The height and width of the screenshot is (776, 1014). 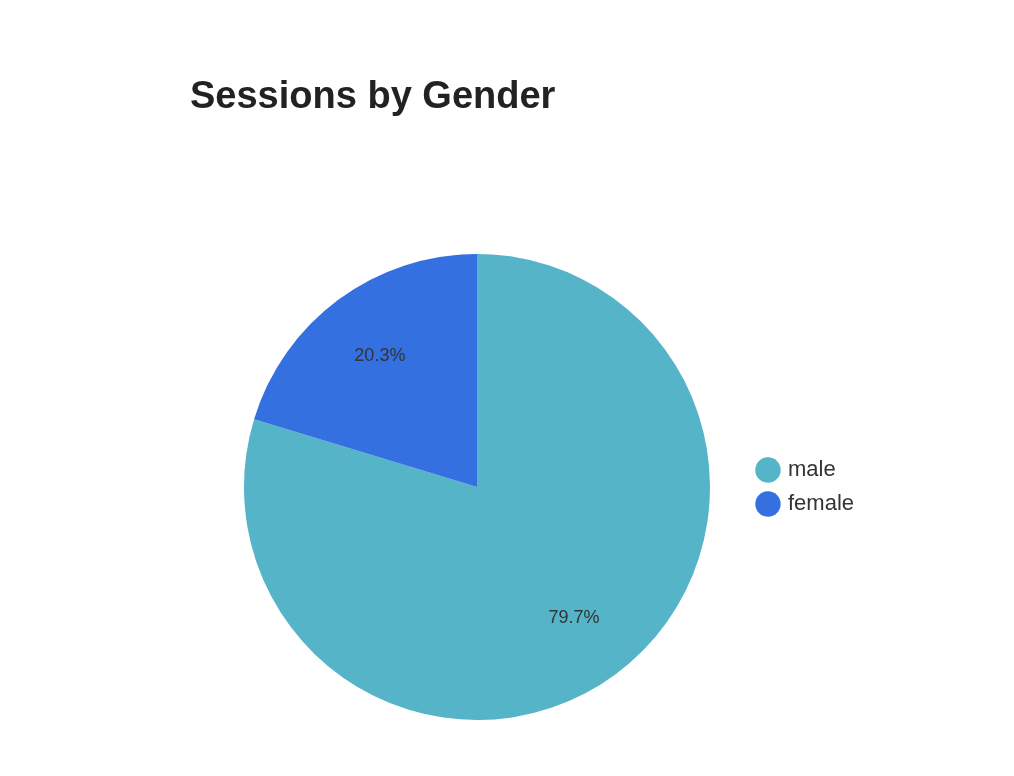 I want to click on data-label: 20.3%, so click(x=380, y=354).